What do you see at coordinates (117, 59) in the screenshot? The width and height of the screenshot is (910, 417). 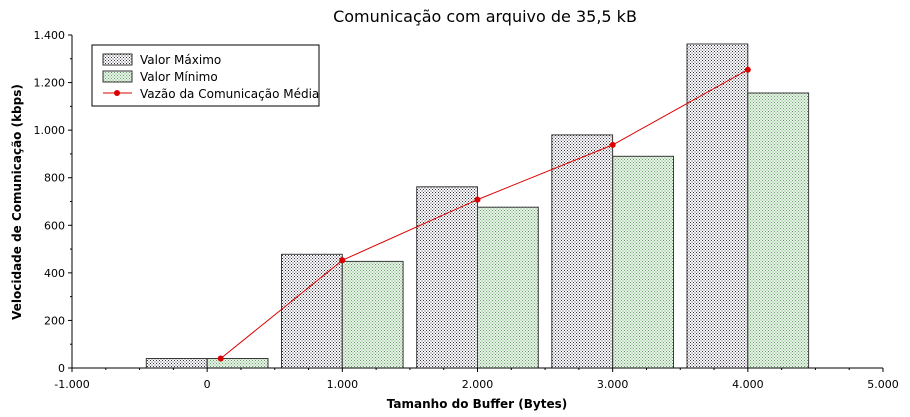 I see `legend-swatch-max` at bounding box center [117, 59].